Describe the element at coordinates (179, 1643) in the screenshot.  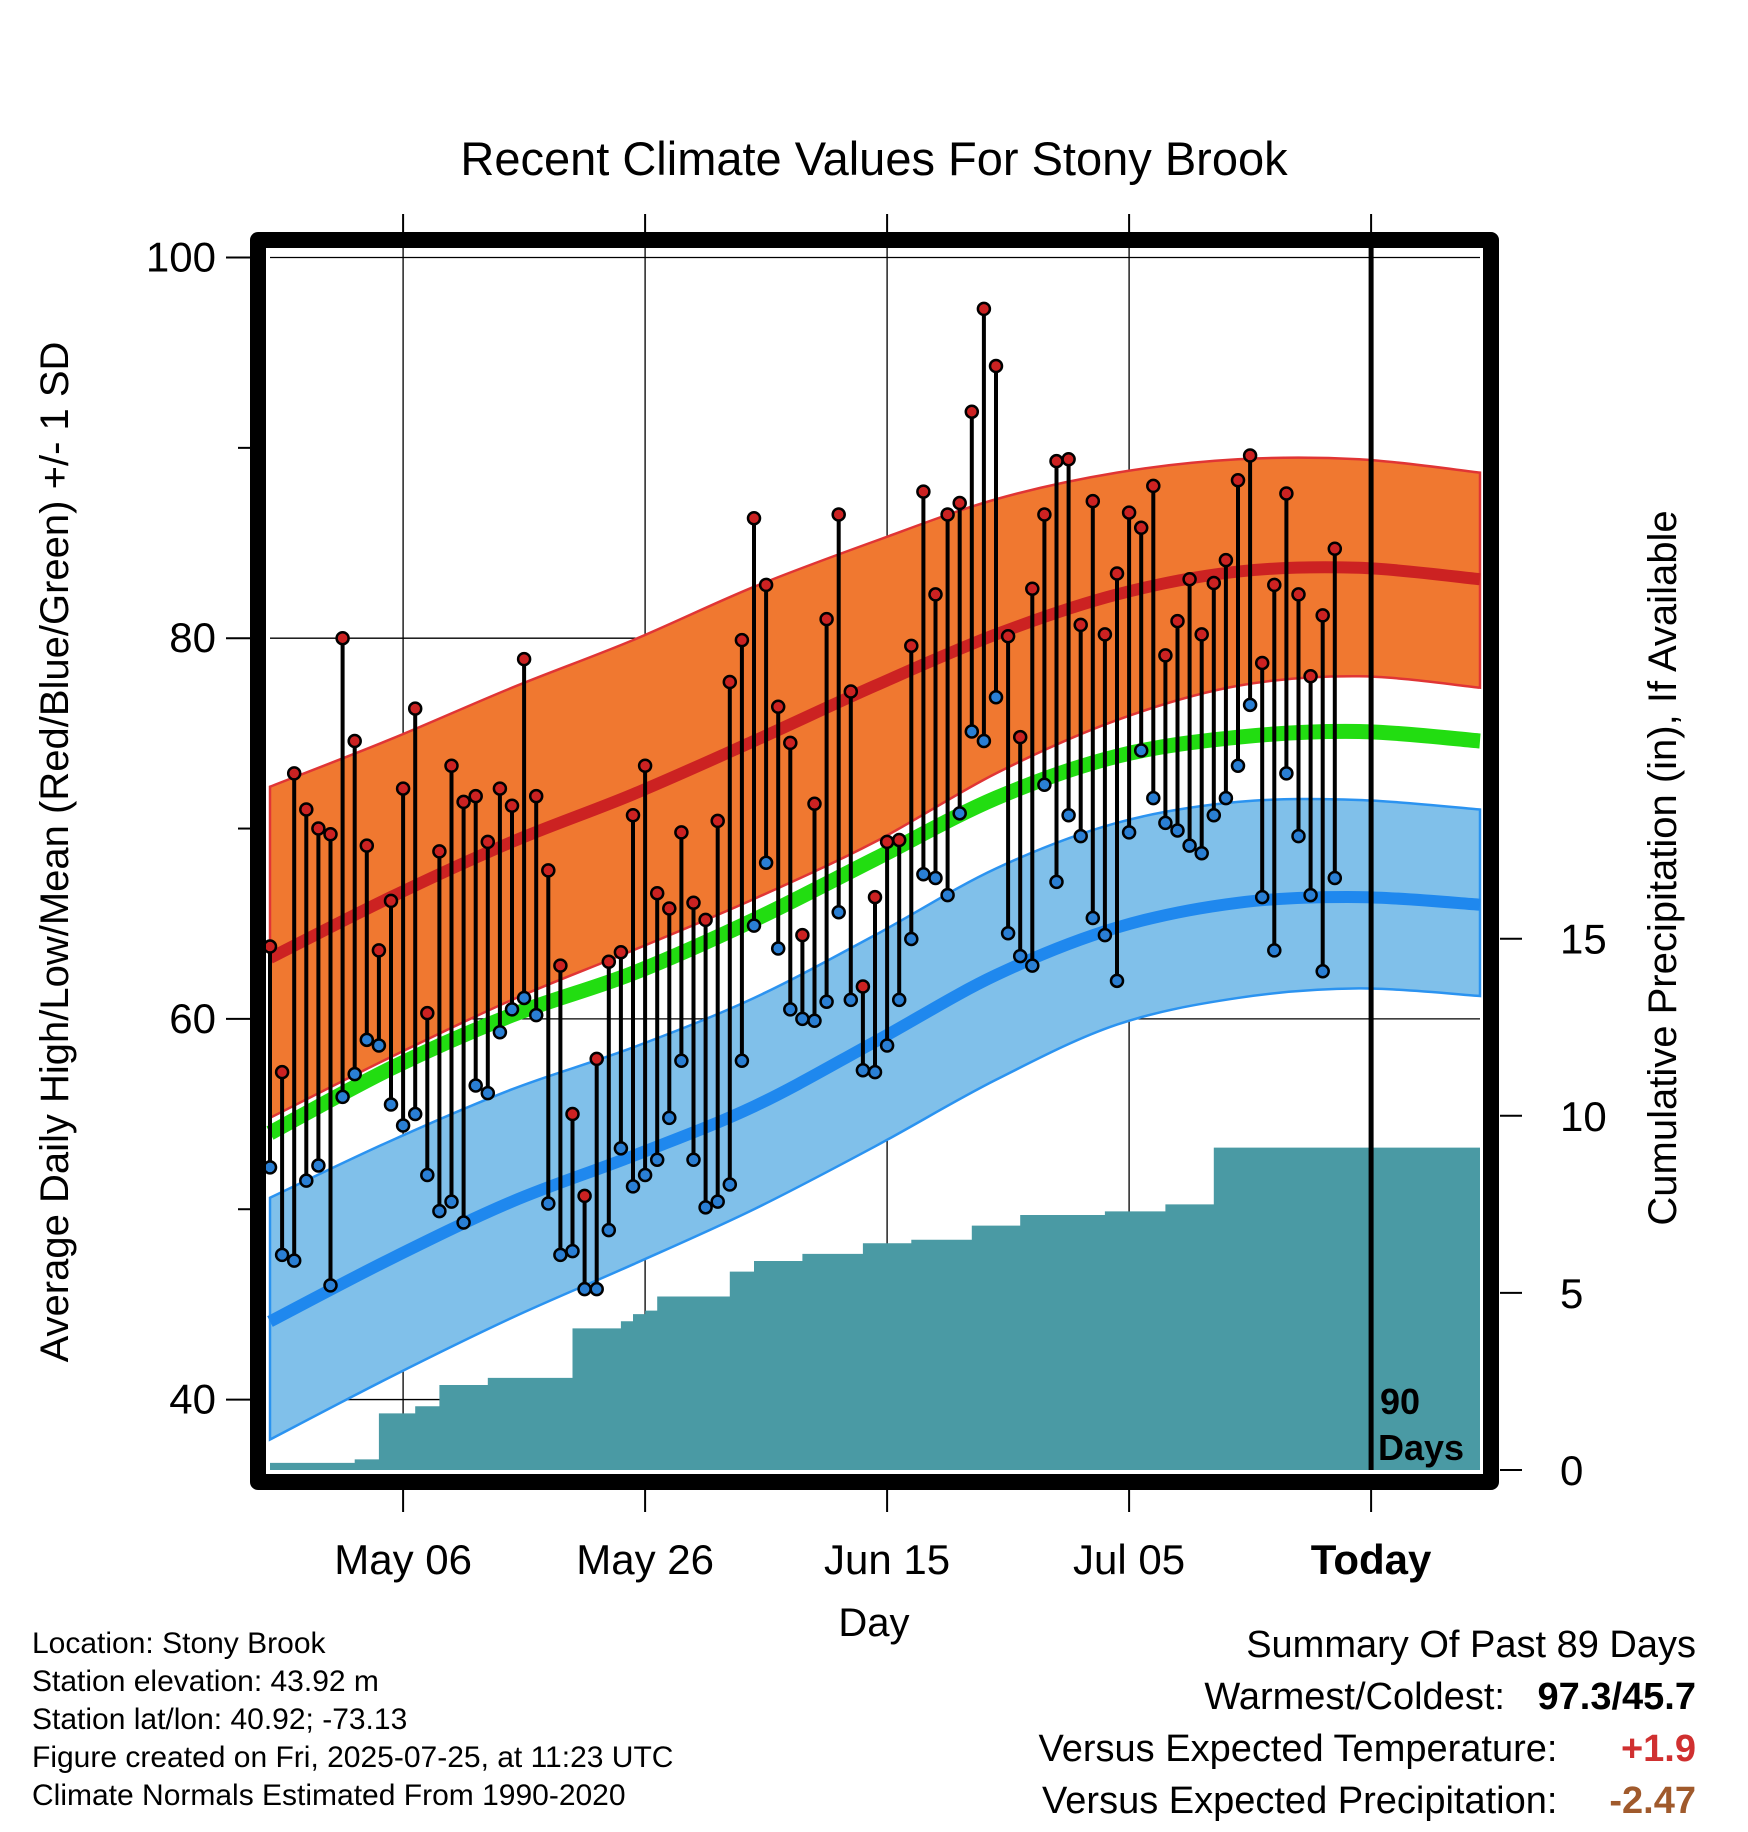
I see `location-text: Location: Stony Brook` at that location.